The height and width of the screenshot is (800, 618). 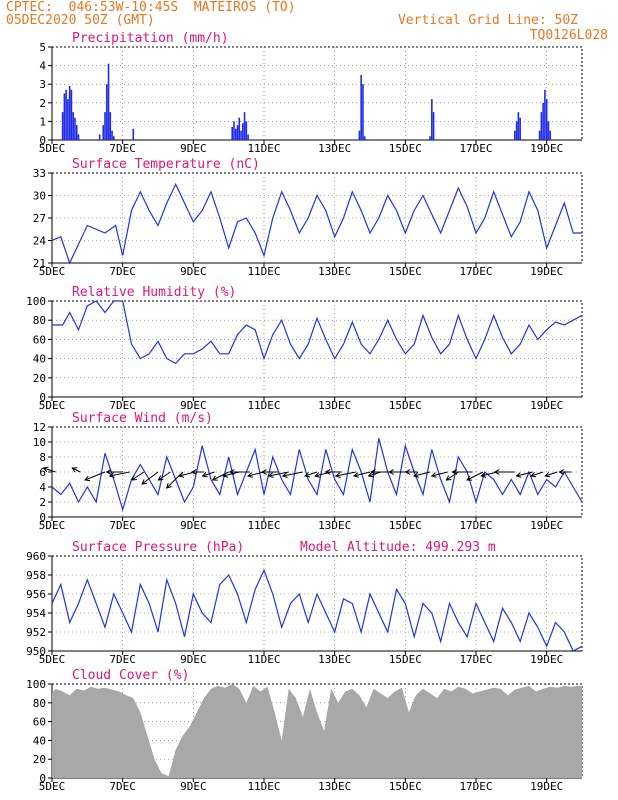 I want to click on cloud-ytick-label: 40, so click(x=39, y=740).